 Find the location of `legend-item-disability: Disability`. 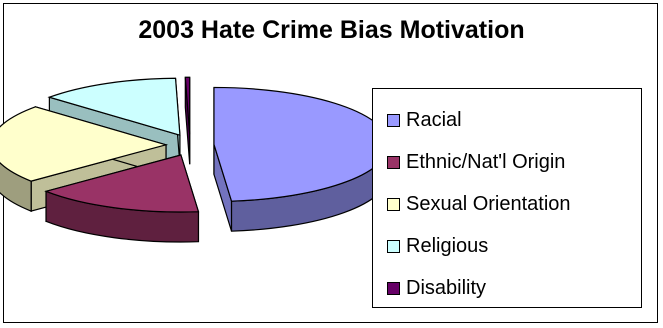

legend-item-disability: Disability is located at coordinates (436, 288).